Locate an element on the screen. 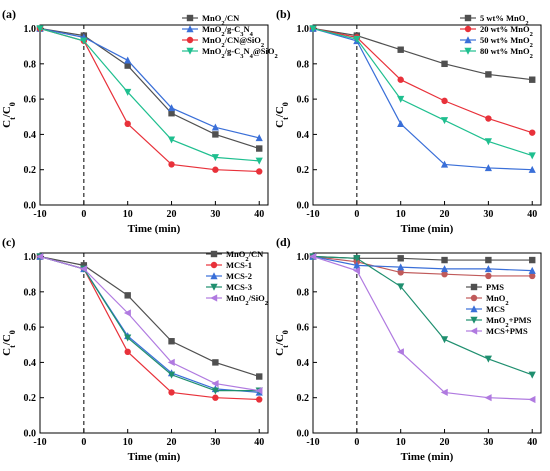  legend-label: 80 wt% MnO2 is located at coordinates (506, 53).